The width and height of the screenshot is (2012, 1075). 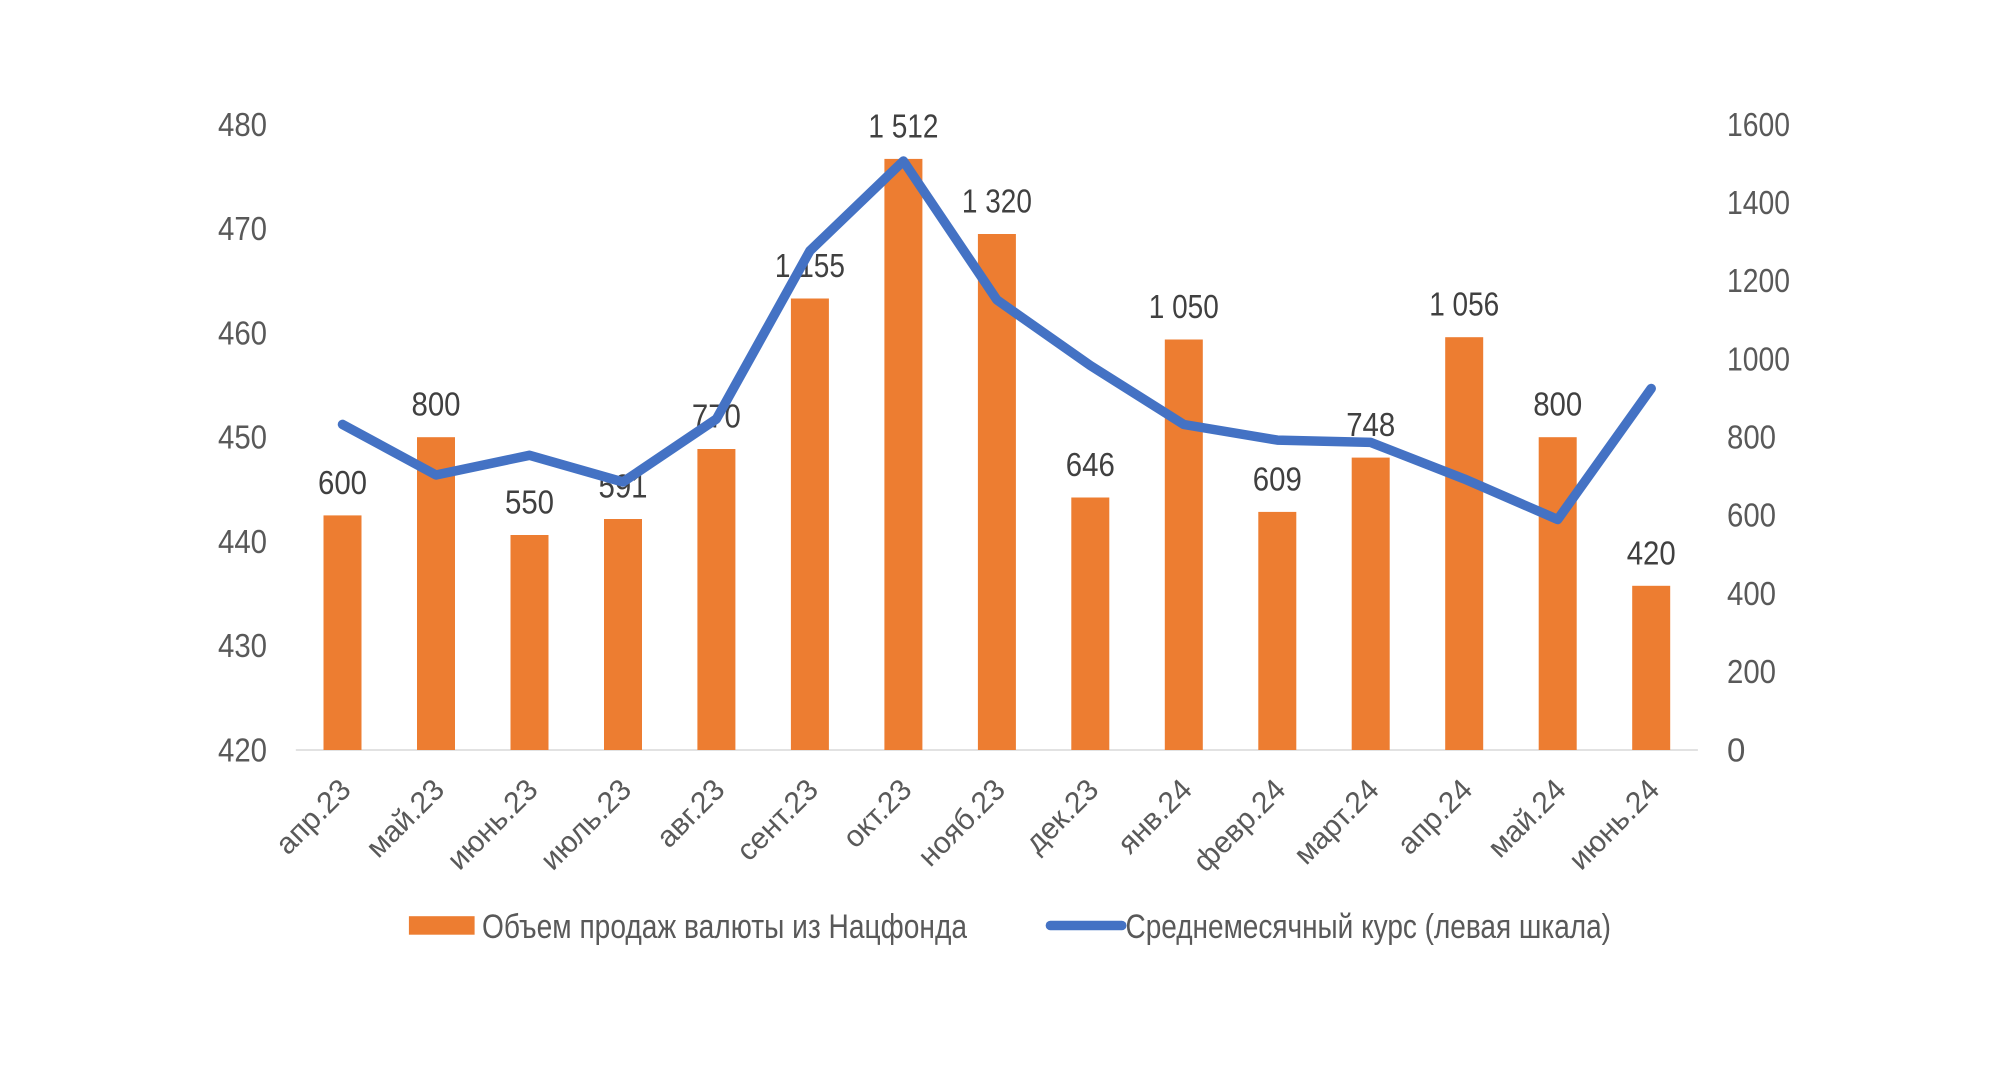 I want to click on svg-text: 400, so click(x=1751, y=593).